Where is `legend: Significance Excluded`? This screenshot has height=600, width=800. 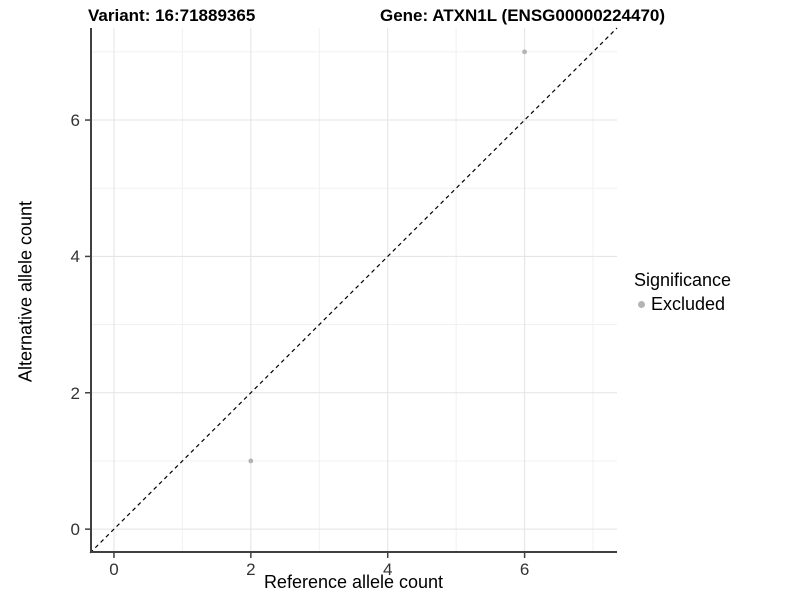
legend: Significance Excluded is located at coordinates (682, 292).